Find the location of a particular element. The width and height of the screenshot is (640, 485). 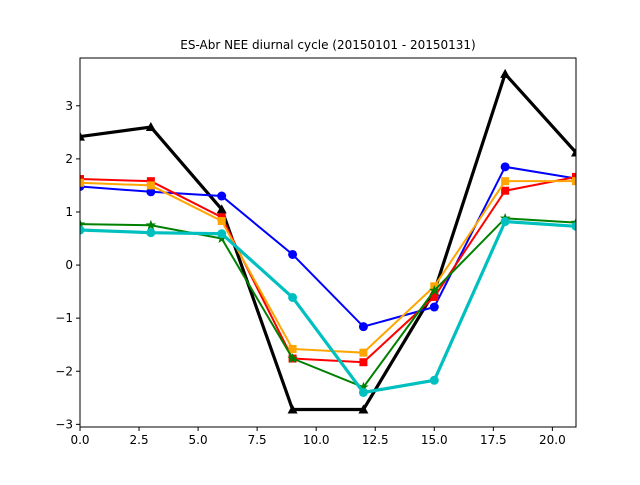

y-tick-label: 3 is located at coordinates (69, 106).